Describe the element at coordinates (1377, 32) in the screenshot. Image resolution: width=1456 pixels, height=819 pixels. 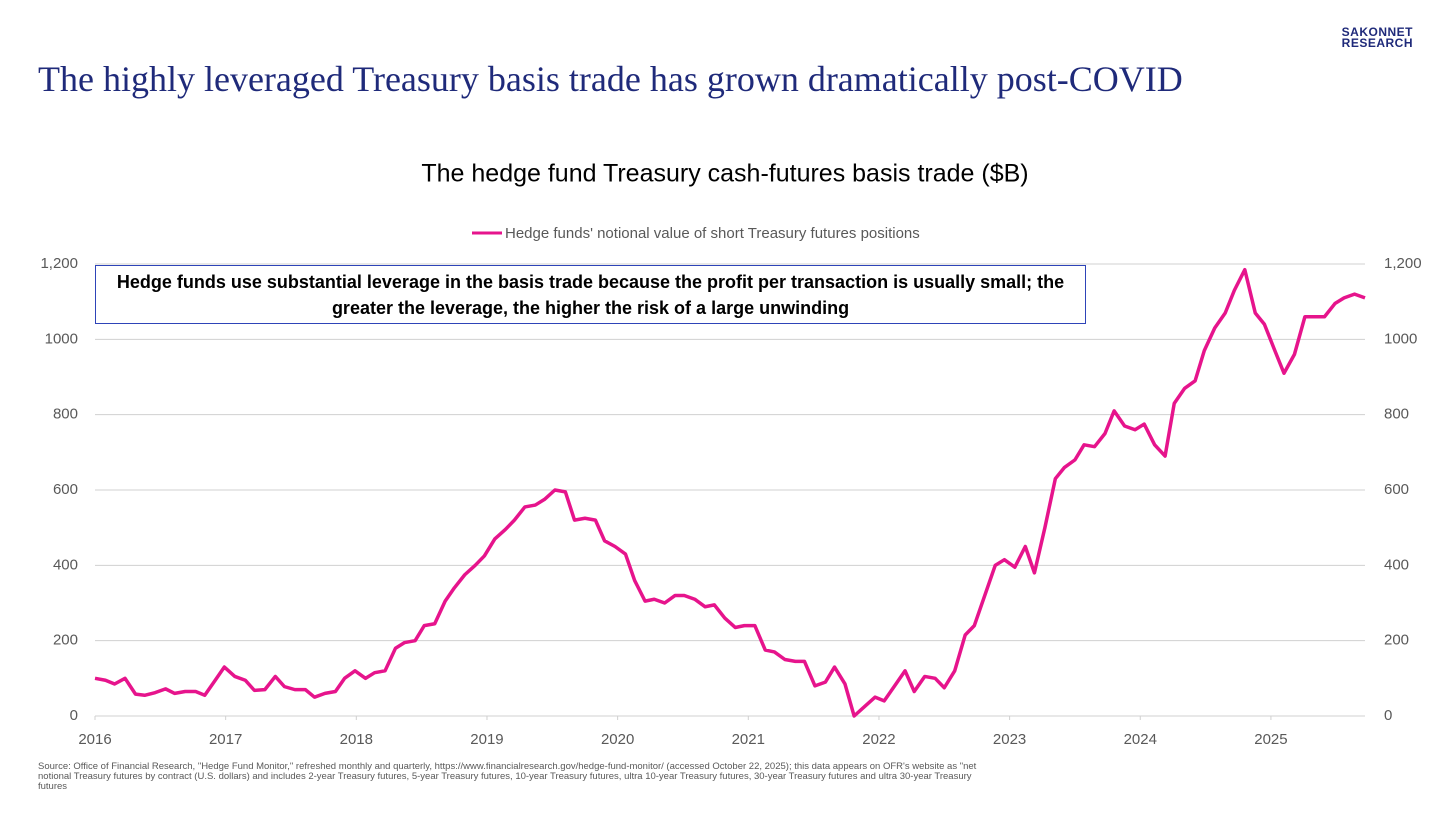
I see `logo-line: SAKONNET` at that location.